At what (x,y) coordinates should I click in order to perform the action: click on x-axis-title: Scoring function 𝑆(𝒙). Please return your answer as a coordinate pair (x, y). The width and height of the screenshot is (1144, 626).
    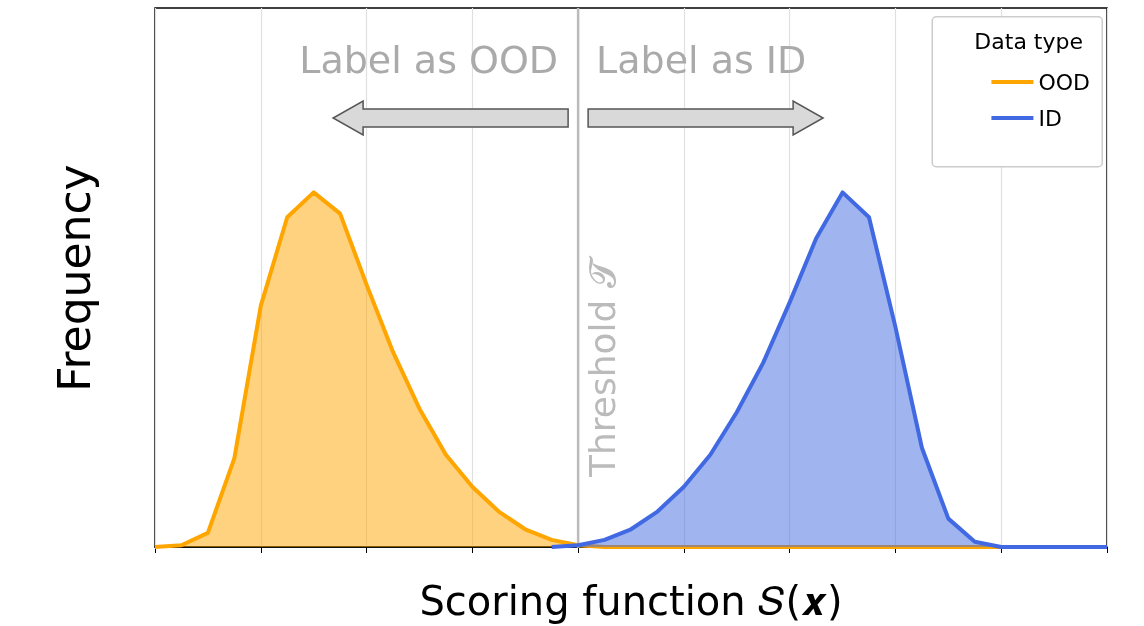
    Looking at the image, I should click on (631, 601).